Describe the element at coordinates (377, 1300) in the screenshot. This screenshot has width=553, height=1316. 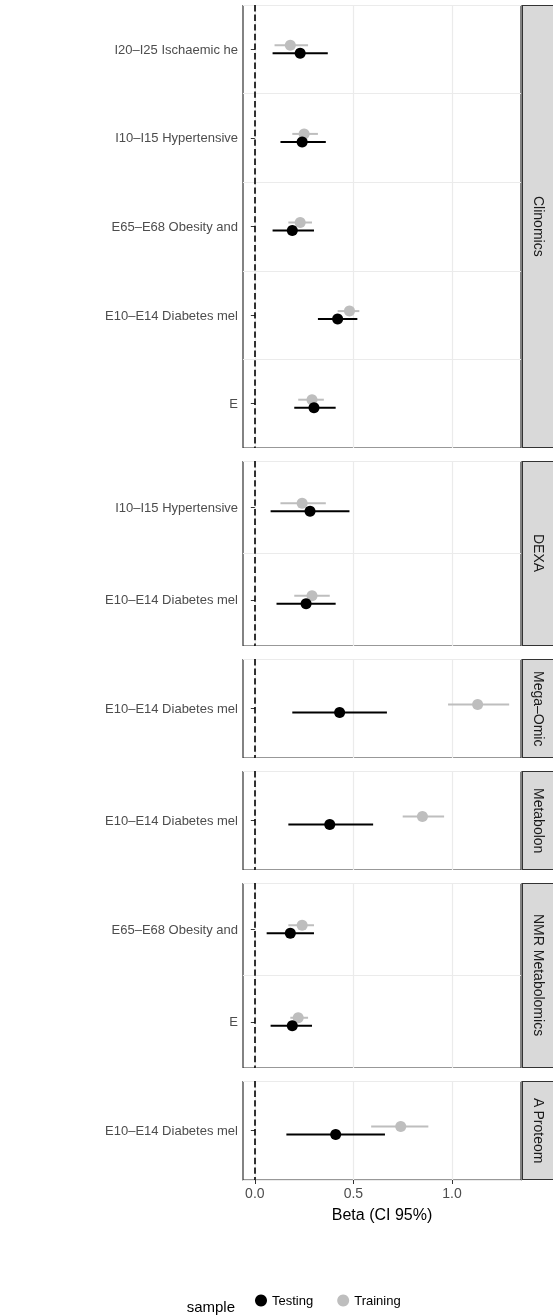
I see `legend-label: Training` at that location.